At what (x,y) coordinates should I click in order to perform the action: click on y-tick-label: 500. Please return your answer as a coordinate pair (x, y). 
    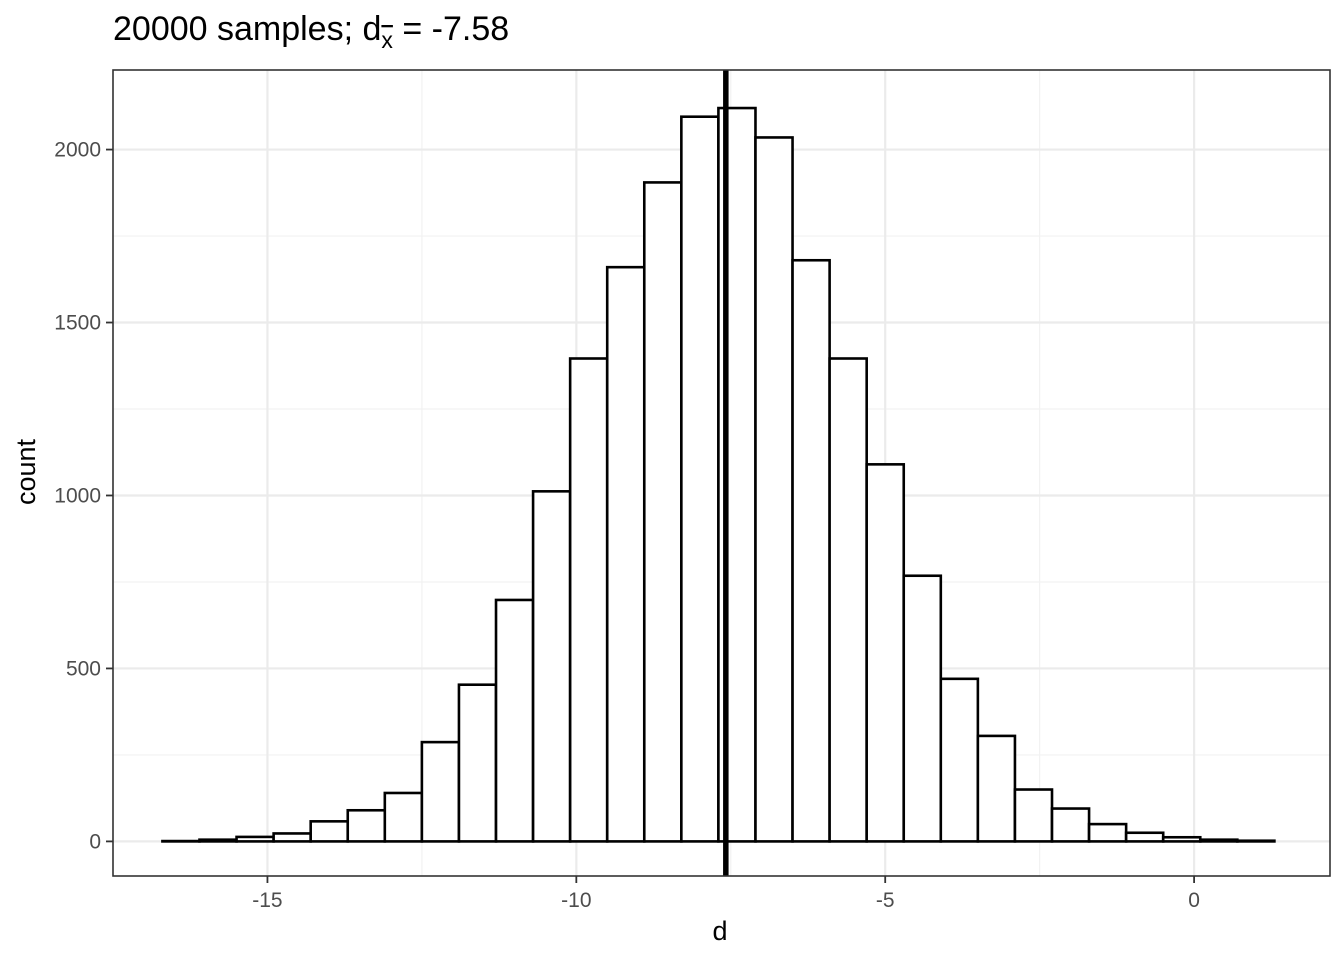
    Looking at the image, I should click on (83, 668).